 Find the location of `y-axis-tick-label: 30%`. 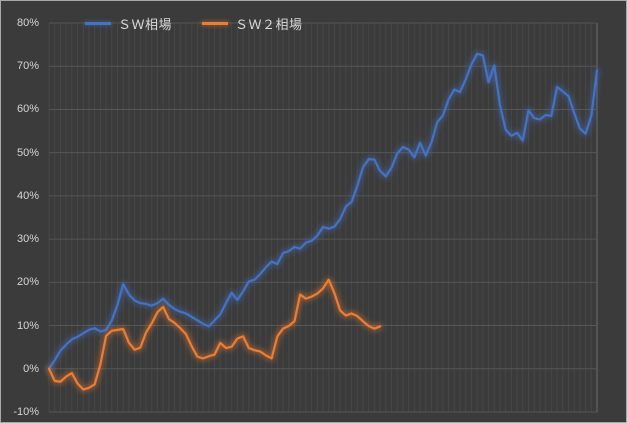

y-axis-tick-label: 30% is located at coordinates (27, 239).